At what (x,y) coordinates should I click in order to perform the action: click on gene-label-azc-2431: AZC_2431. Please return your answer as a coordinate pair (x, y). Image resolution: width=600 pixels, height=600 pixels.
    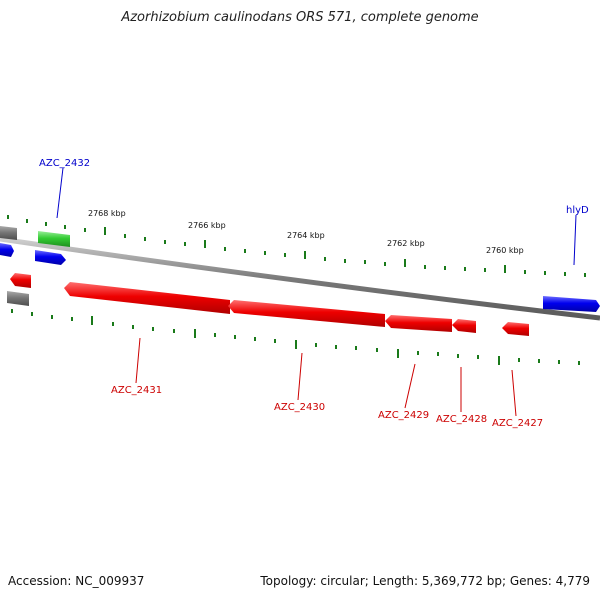
    Looking at the image, I should click on (136, 390).